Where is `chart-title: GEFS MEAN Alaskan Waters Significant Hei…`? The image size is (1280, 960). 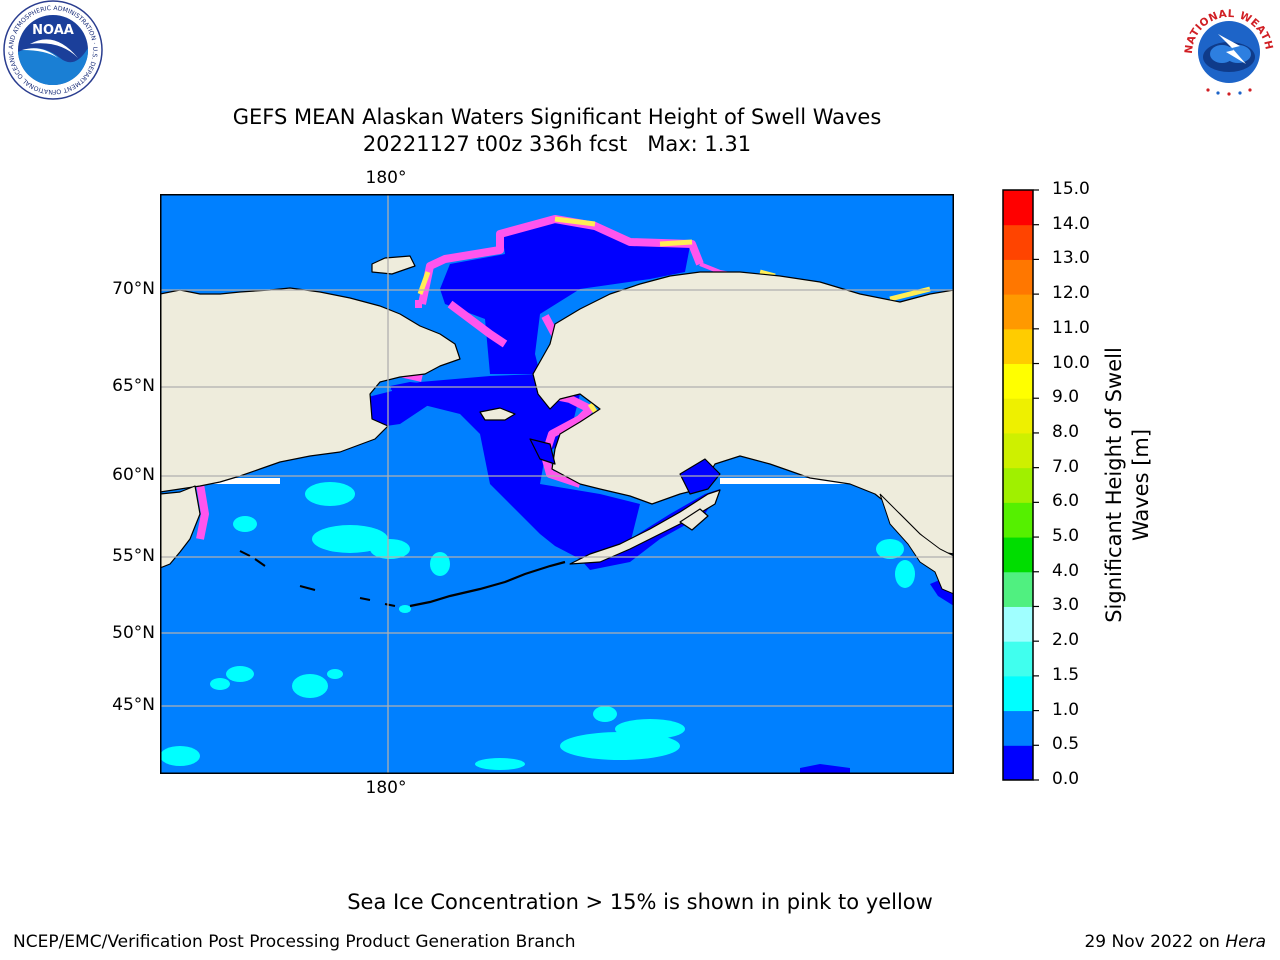 chart-title: GEFS MEAN Alaskan Waters Significant Hei… is located at coordinates (557, 131).